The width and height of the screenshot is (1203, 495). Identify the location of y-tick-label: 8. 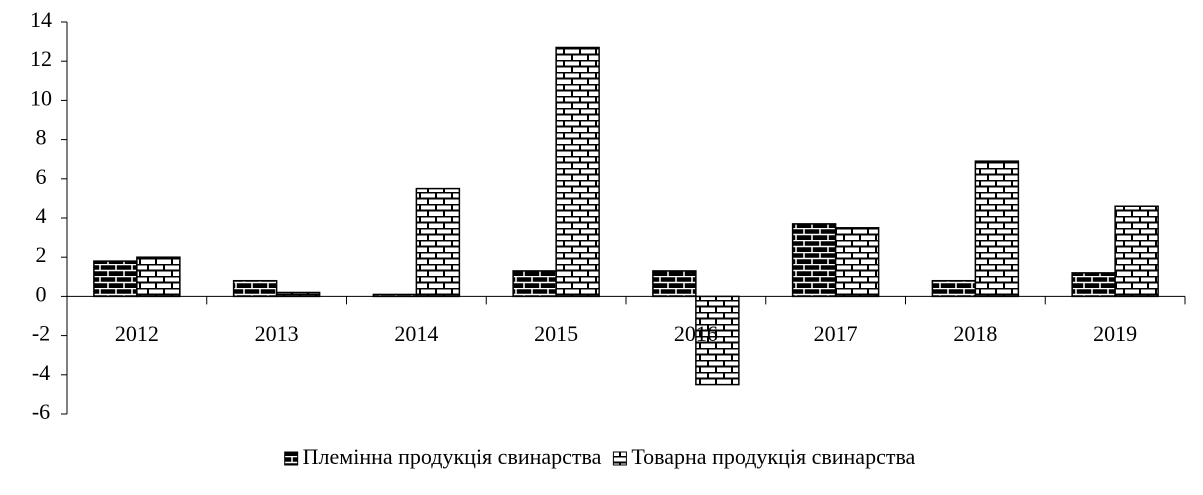
(41, 137).